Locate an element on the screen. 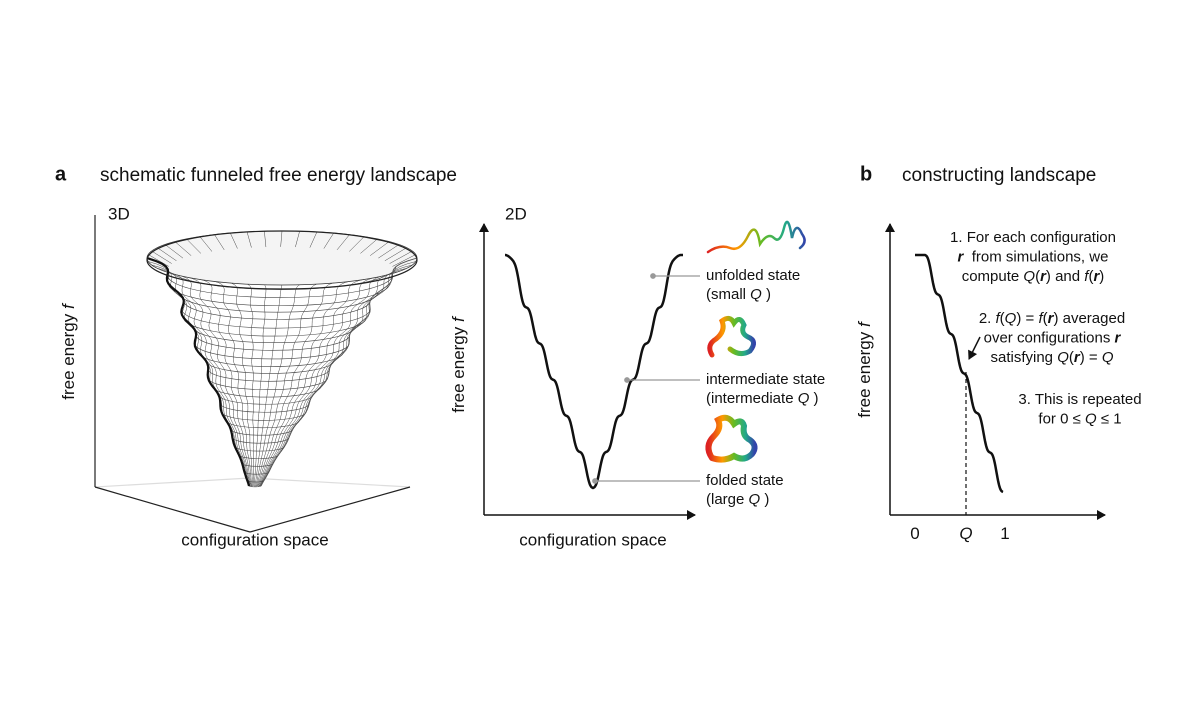 The image size is (1200, 713). funnel-rim is located at coordinates (282, 260).